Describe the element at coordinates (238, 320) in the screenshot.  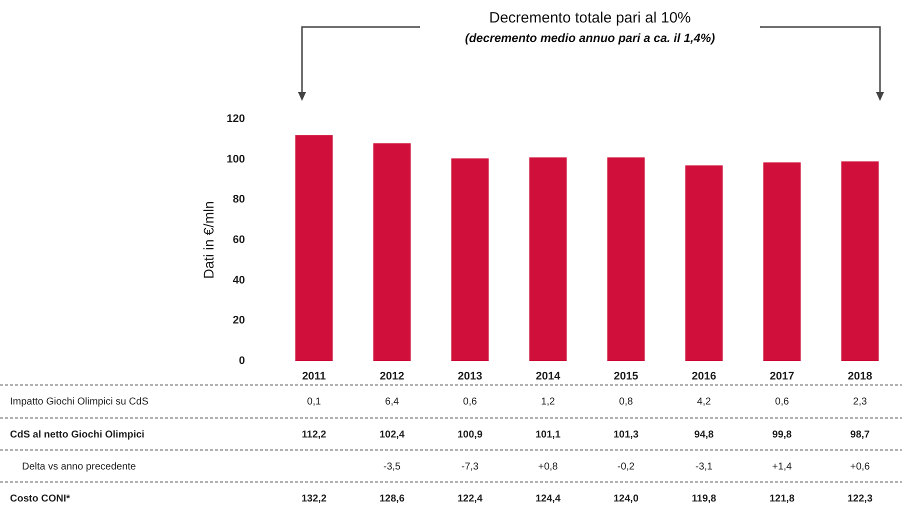
I see `y-tick-label: 20` at that location.